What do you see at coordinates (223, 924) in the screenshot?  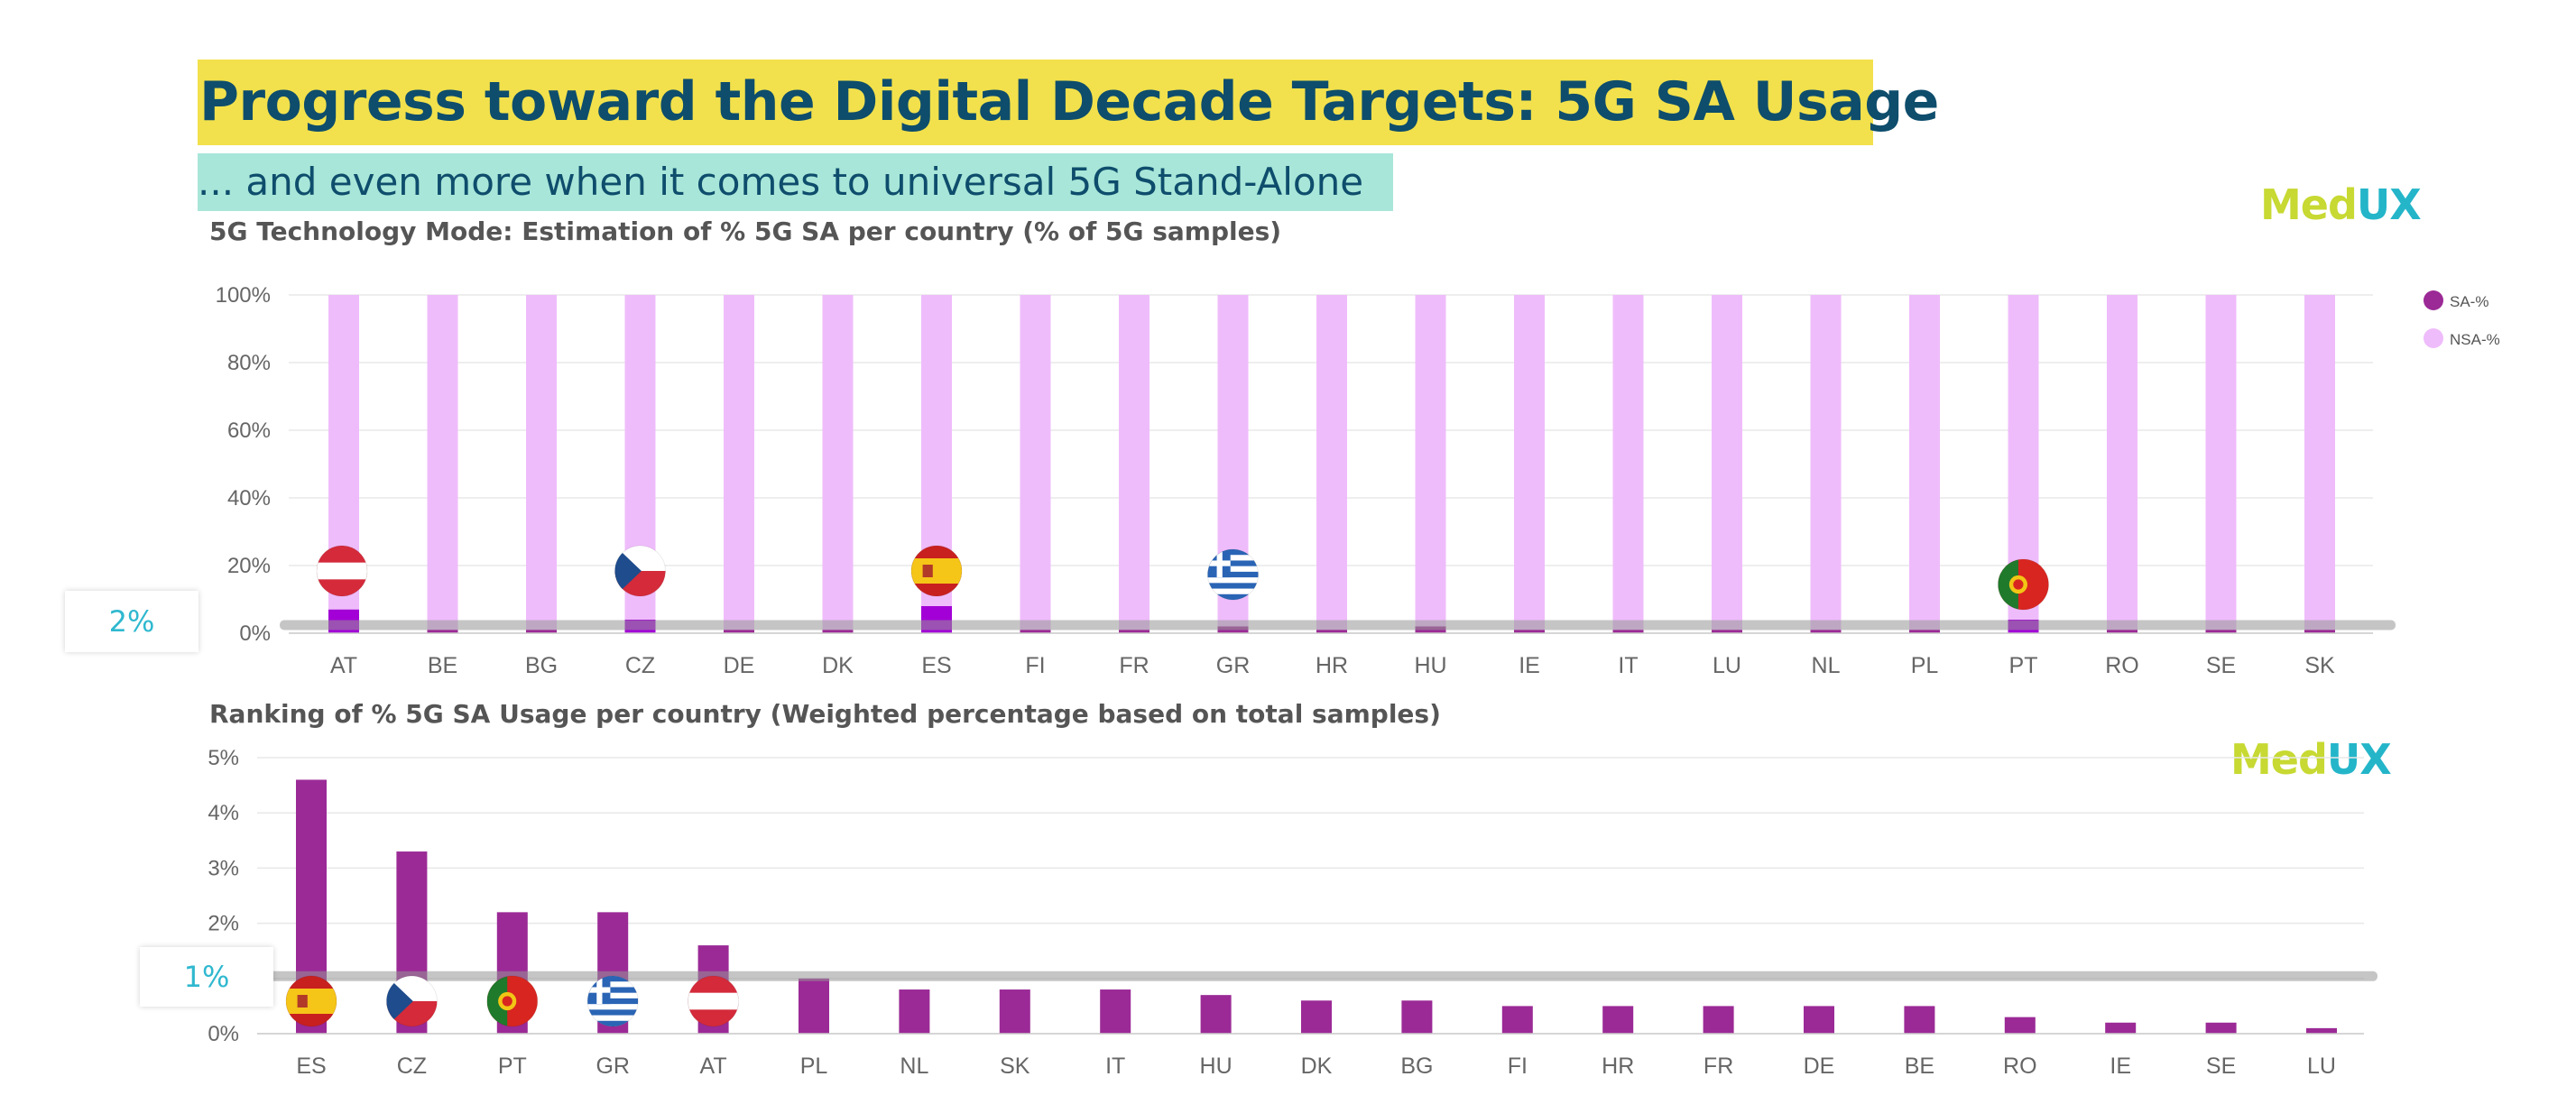 I see `chart2-ytick-label: 2%` at bounding box center [223, 924].